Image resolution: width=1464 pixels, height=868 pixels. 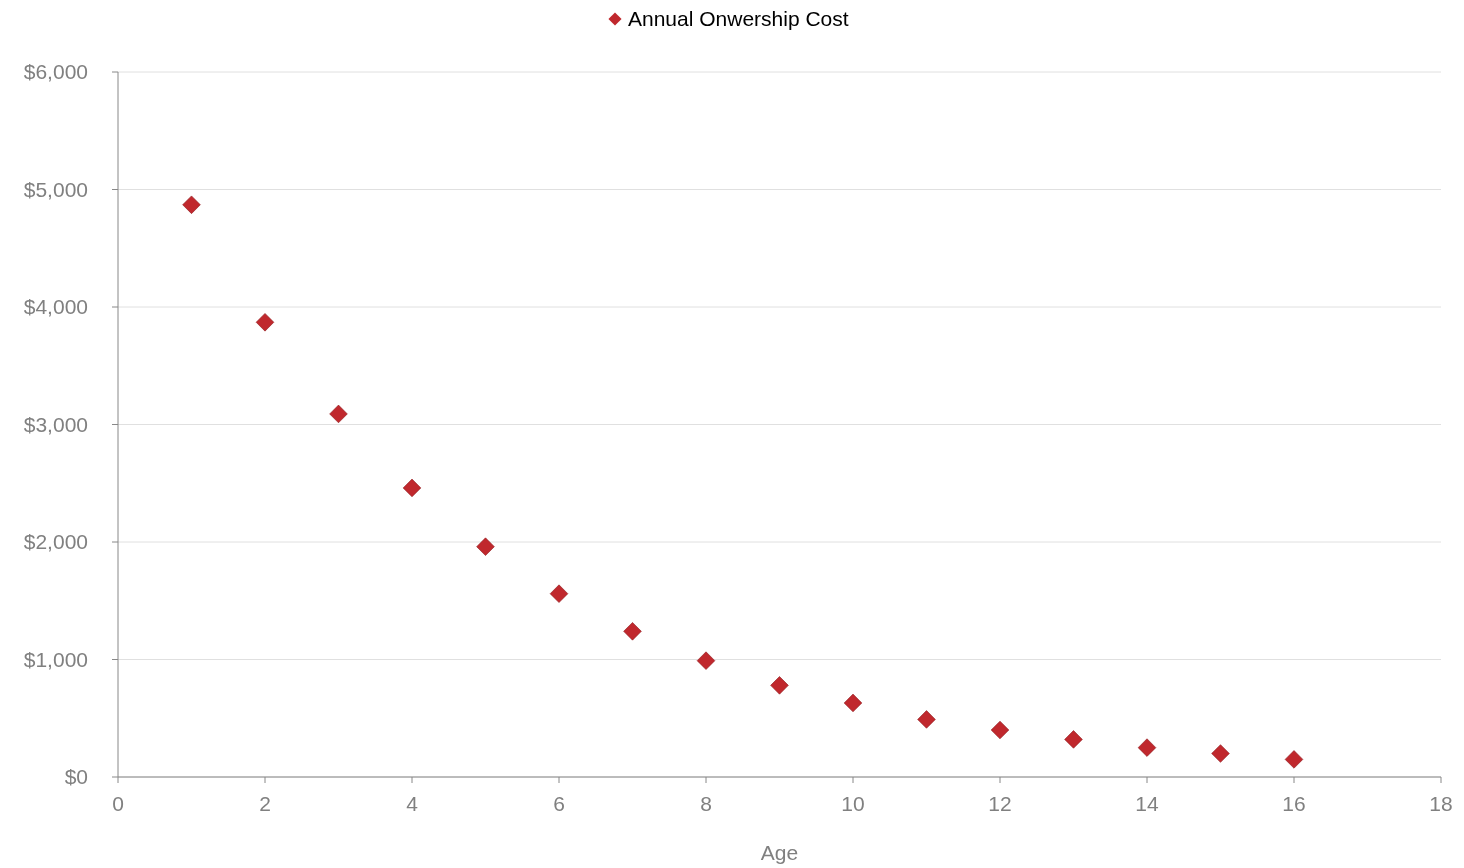 What do you see at coordinates (1294, 803) in the screenshot?
I see `x-tick-label: 16` at bounding box center [1294, 803].